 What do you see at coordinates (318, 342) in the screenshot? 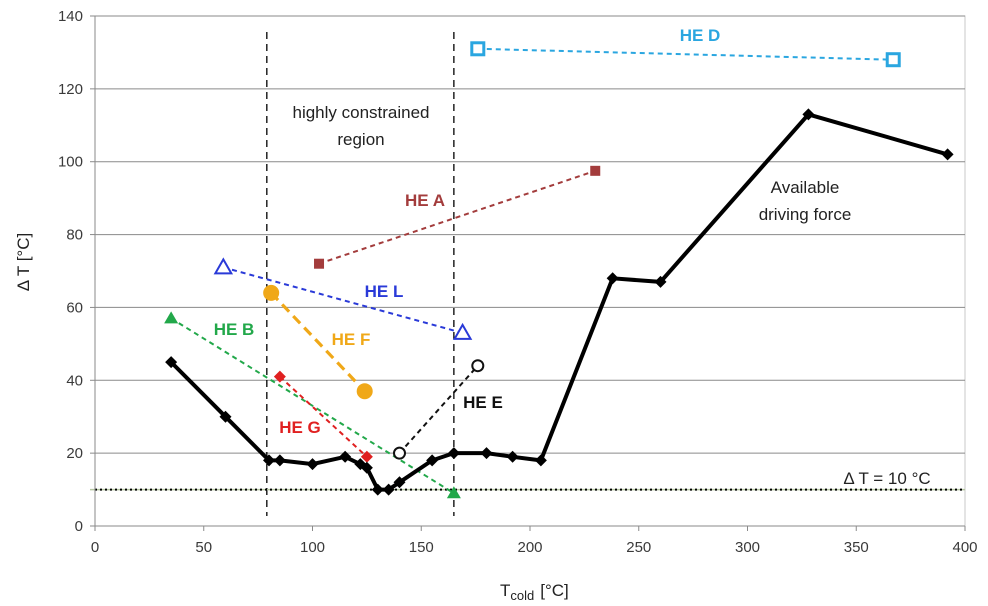
I see `series-line-he-f` at bounding box center [318, 342].